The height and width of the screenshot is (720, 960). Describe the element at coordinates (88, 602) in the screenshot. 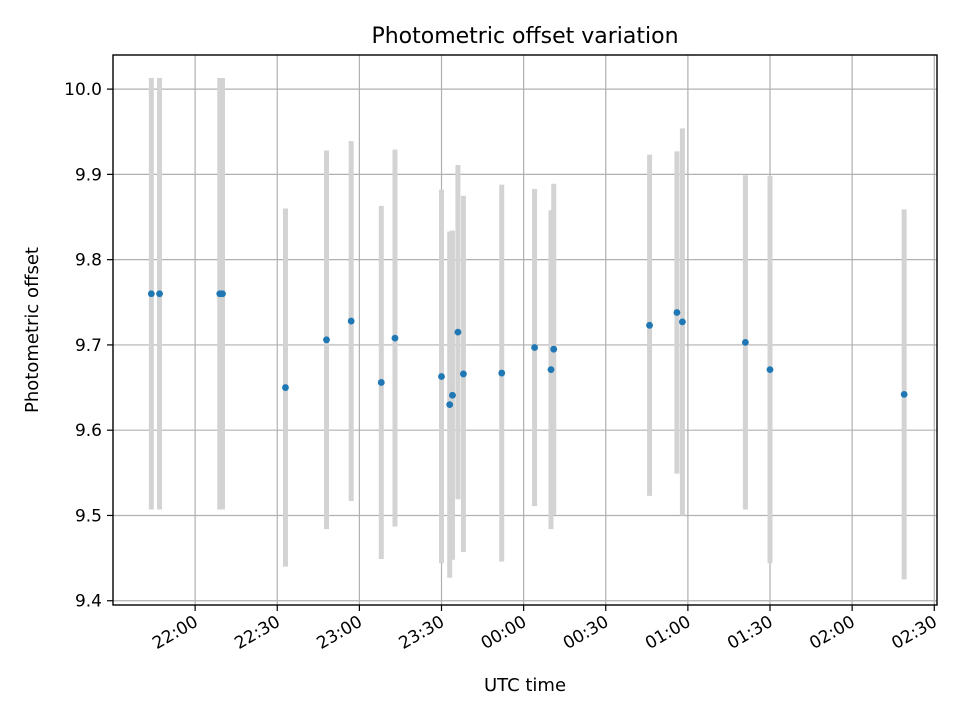

I see `y-tick-label: 9.4` at that location.